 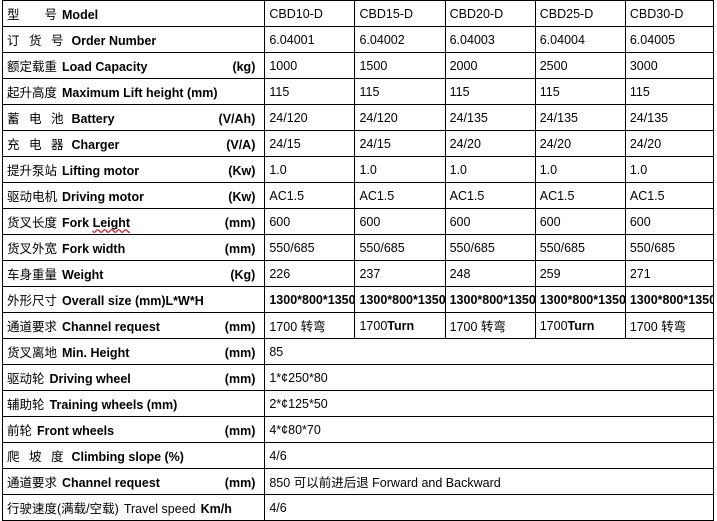 I want to click on row-value-cell: 2500, so click(x=580, y=65).